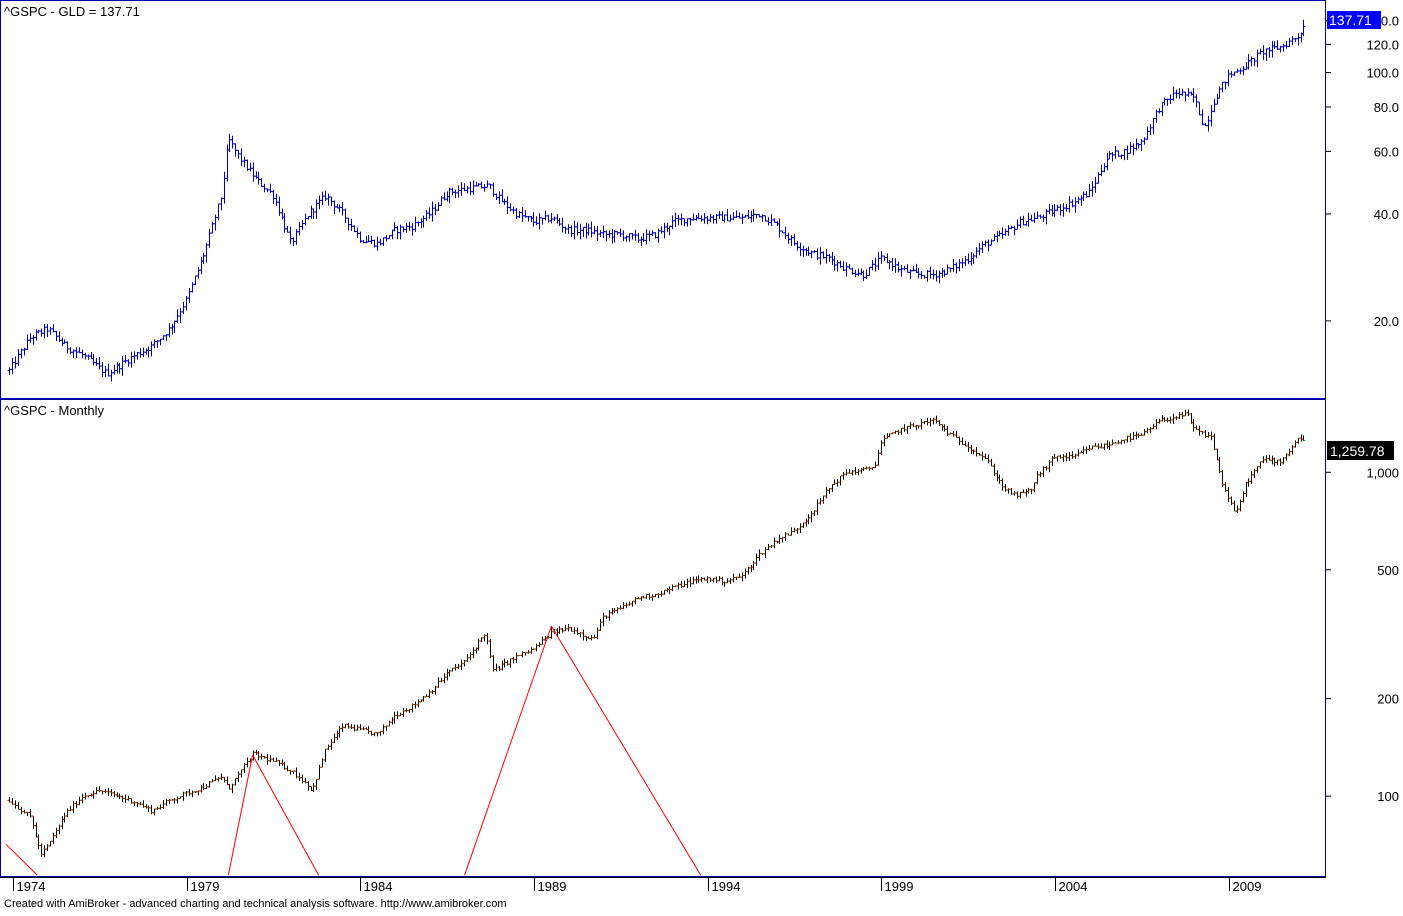 The image size is (1403, 916). What do you see at coordinates (1386, 214) in the screenshot?
I see `ratio-y-tick-label: 40.0` at bounding box center [1386, 214].